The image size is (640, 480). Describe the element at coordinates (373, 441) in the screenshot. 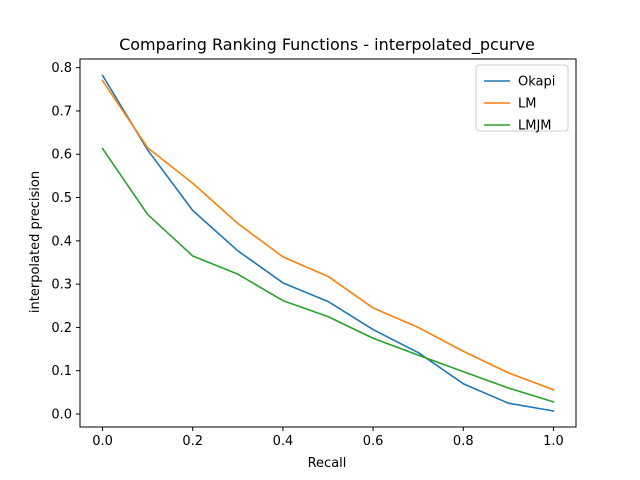

I see `x-tick-label: 0.6` at that location.